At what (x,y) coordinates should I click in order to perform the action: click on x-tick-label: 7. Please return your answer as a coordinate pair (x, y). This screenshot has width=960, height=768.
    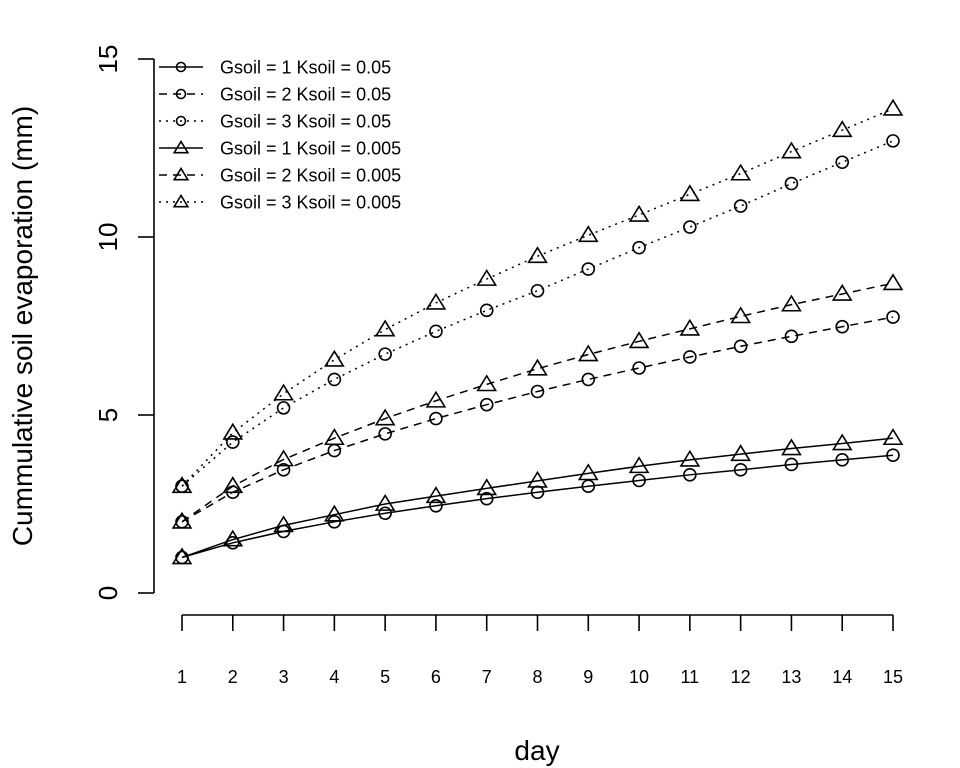
    Looking at the image, I should click on (487, 677).